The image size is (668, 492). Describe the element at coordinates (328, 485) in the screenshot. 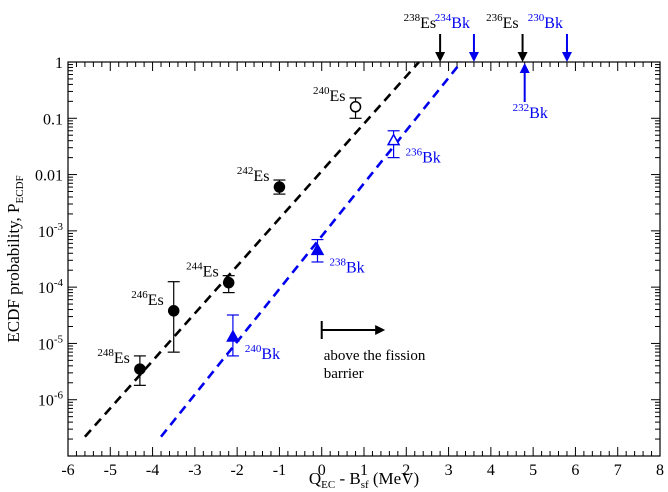

I see `x-axis-title-sub1: EC` at that location.